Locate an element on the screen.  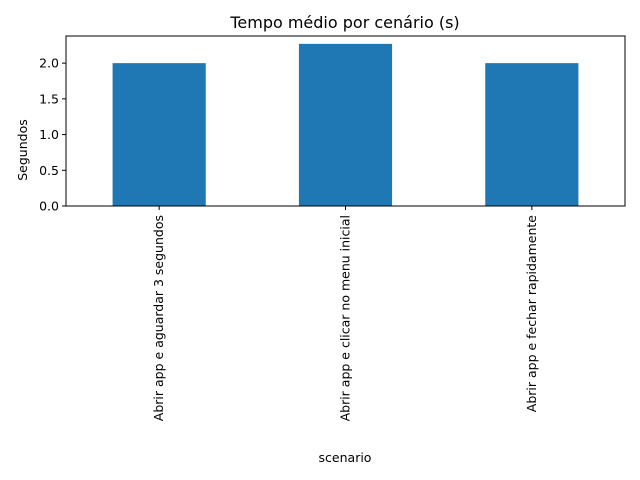
y-tick-label: 0.0 is located at coordinates (49, 206).